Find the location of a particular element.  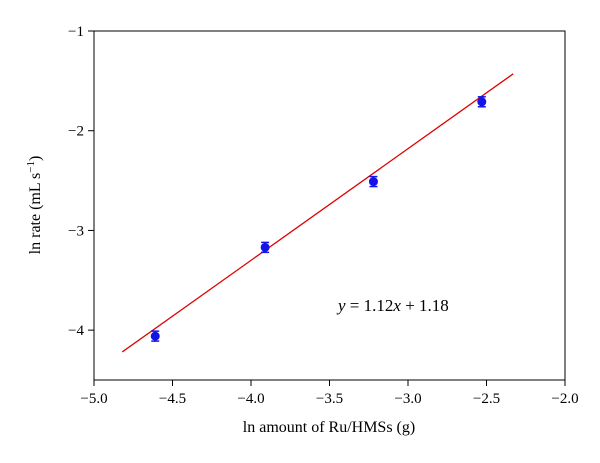

x-tick-label: −5.0 is located at coordinates (93, 399).